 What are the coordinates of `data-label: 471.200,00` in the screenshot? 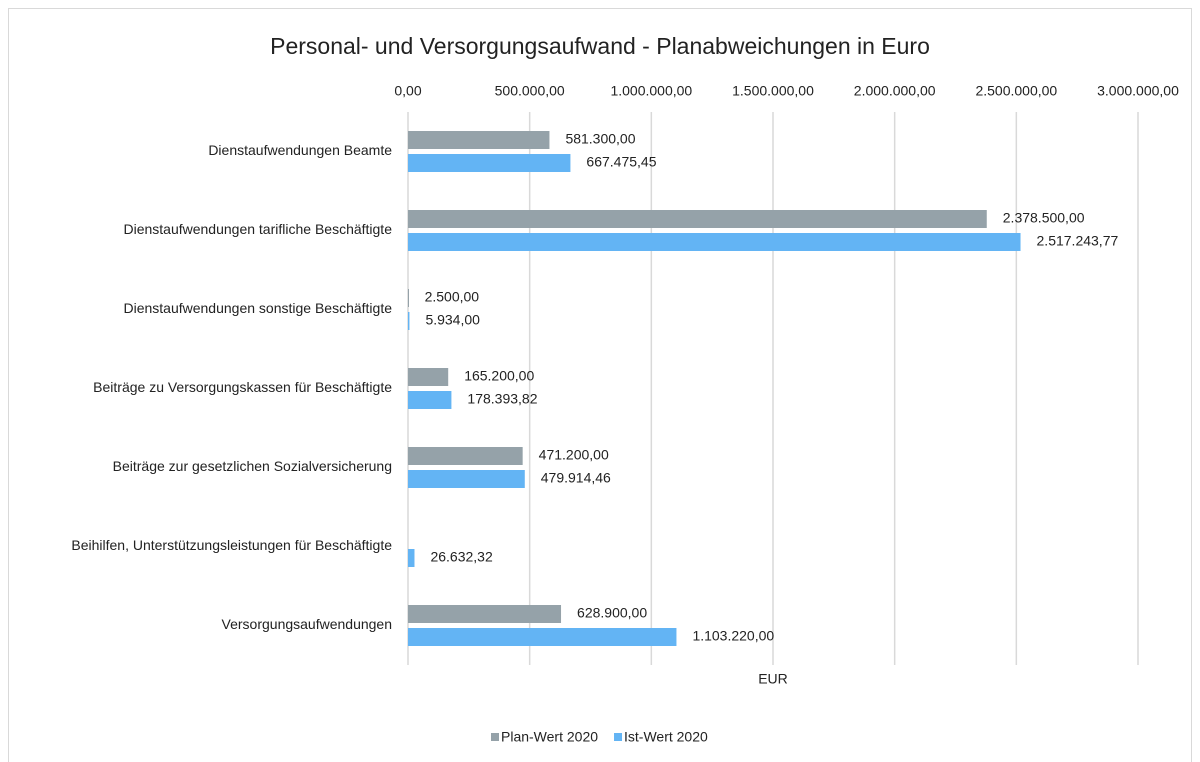 It's located at (574, 455).